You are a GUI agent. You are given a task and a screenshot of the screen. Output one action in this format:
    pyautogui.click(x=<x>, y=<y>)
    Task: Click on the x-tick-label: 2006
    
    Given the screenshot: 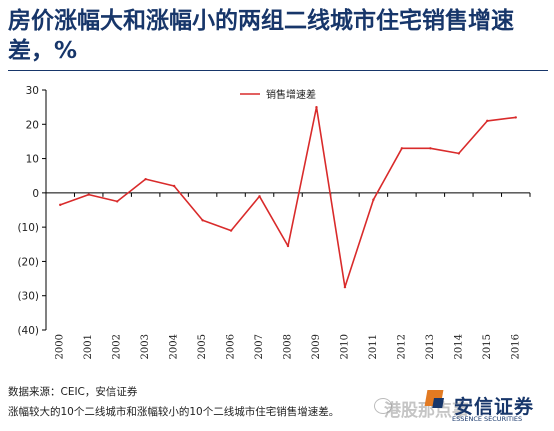 What is the action you would take?
    pyautogui.click(x=231, y=346)
    